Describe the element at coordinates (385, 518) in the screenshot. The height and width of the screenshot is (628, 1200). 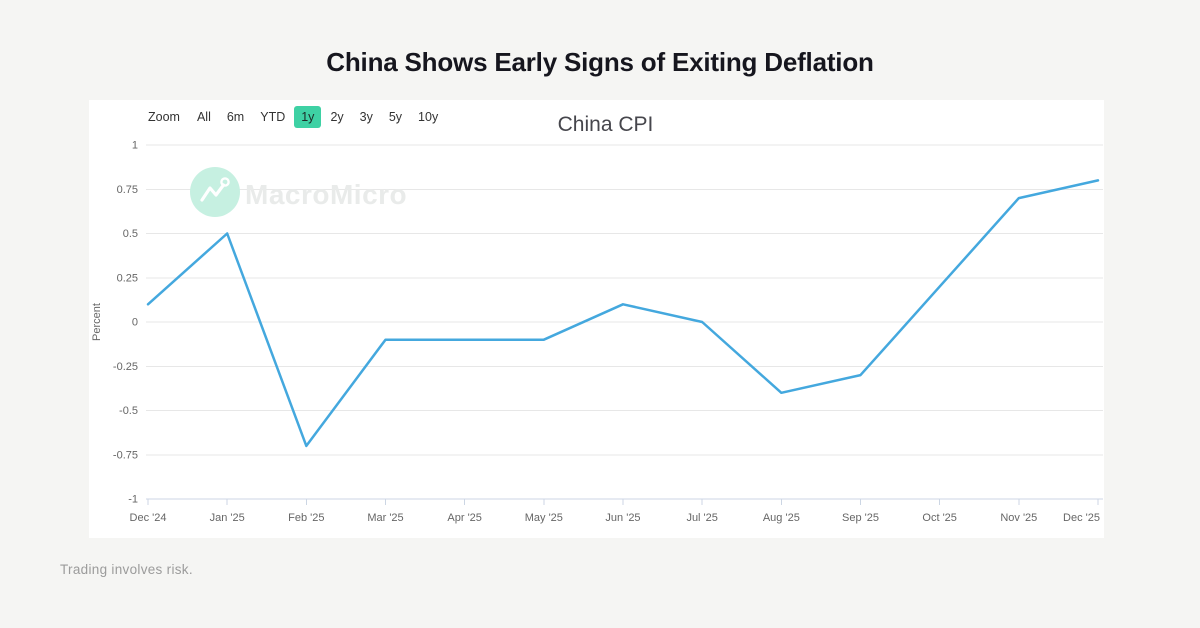
I see `x-axis-label: Mar '25` at that location.